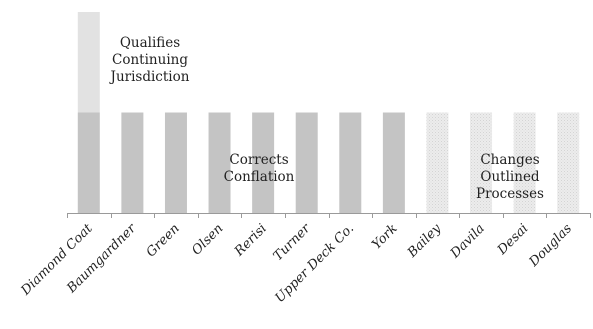  Describe the element at coordinates (207, 239) in the screenshot. I see `x-tick-label-olsen: Olsen` at that location.